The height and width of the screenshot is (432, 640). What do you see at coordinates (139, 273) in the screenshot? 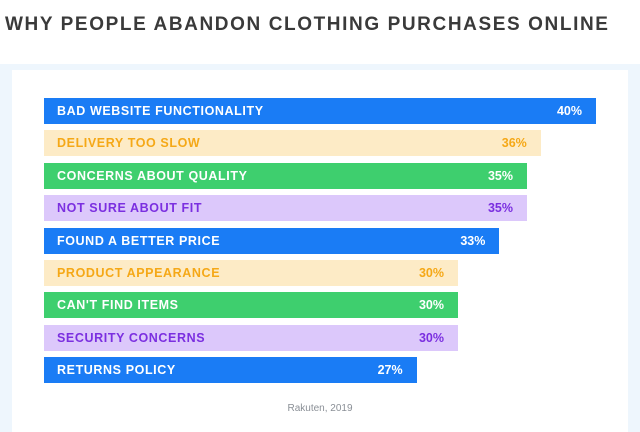
I see `bar-label: PRODUCT APPEARANCE` at bounding box center [139, 273].